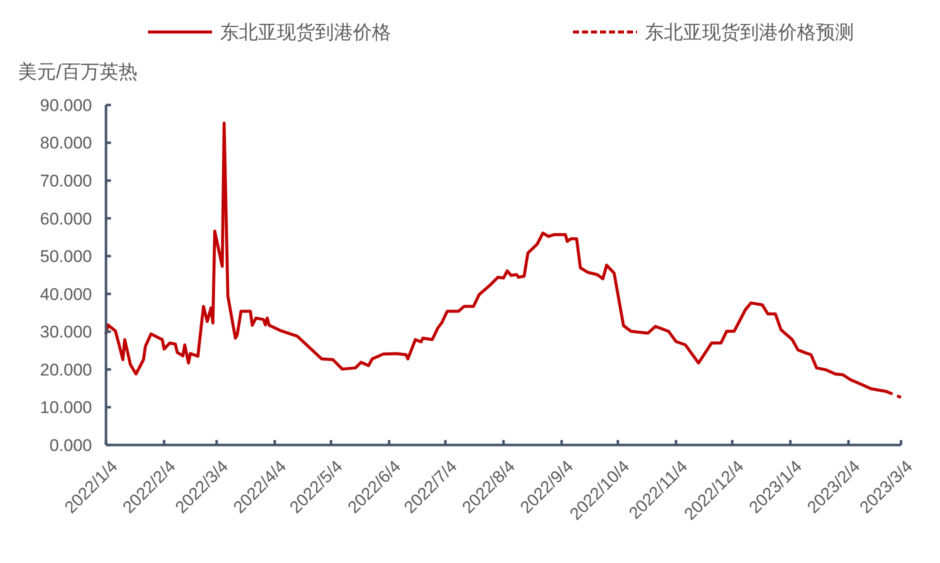 Image resolution: width=940 pixels, height=563 pixels. Describe the element at coordinates (66, 294) in the screenshot. I see `y-tick-label: 40.000` at that location.